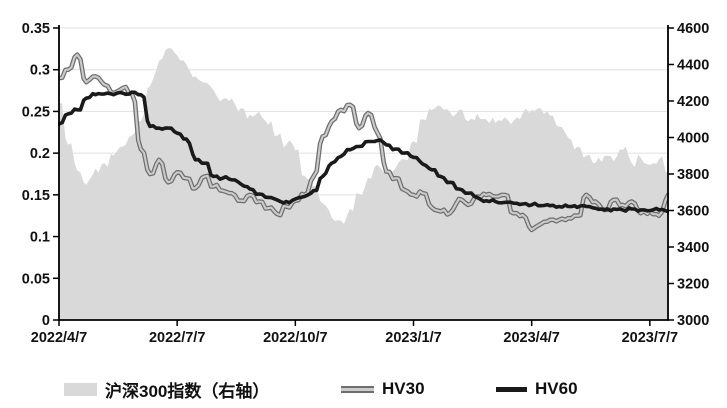 The image size is (727, 408). Describe the element at coordinates (556, 388) in the screenshot. I see `legend-label-hv60: HV60` at that location.